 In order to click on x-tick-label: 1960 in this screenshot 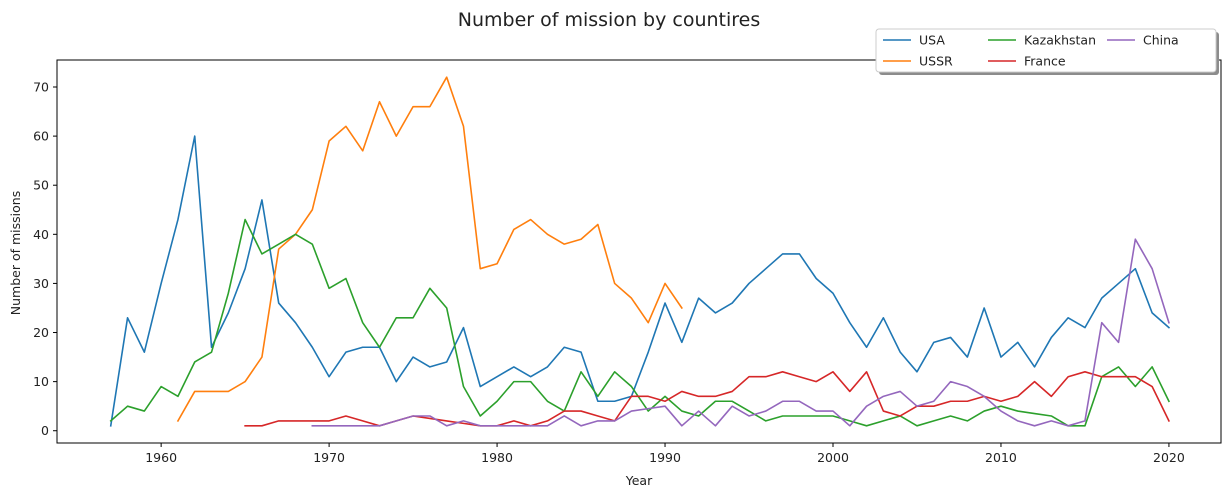, I will do `click(161, 457)`.